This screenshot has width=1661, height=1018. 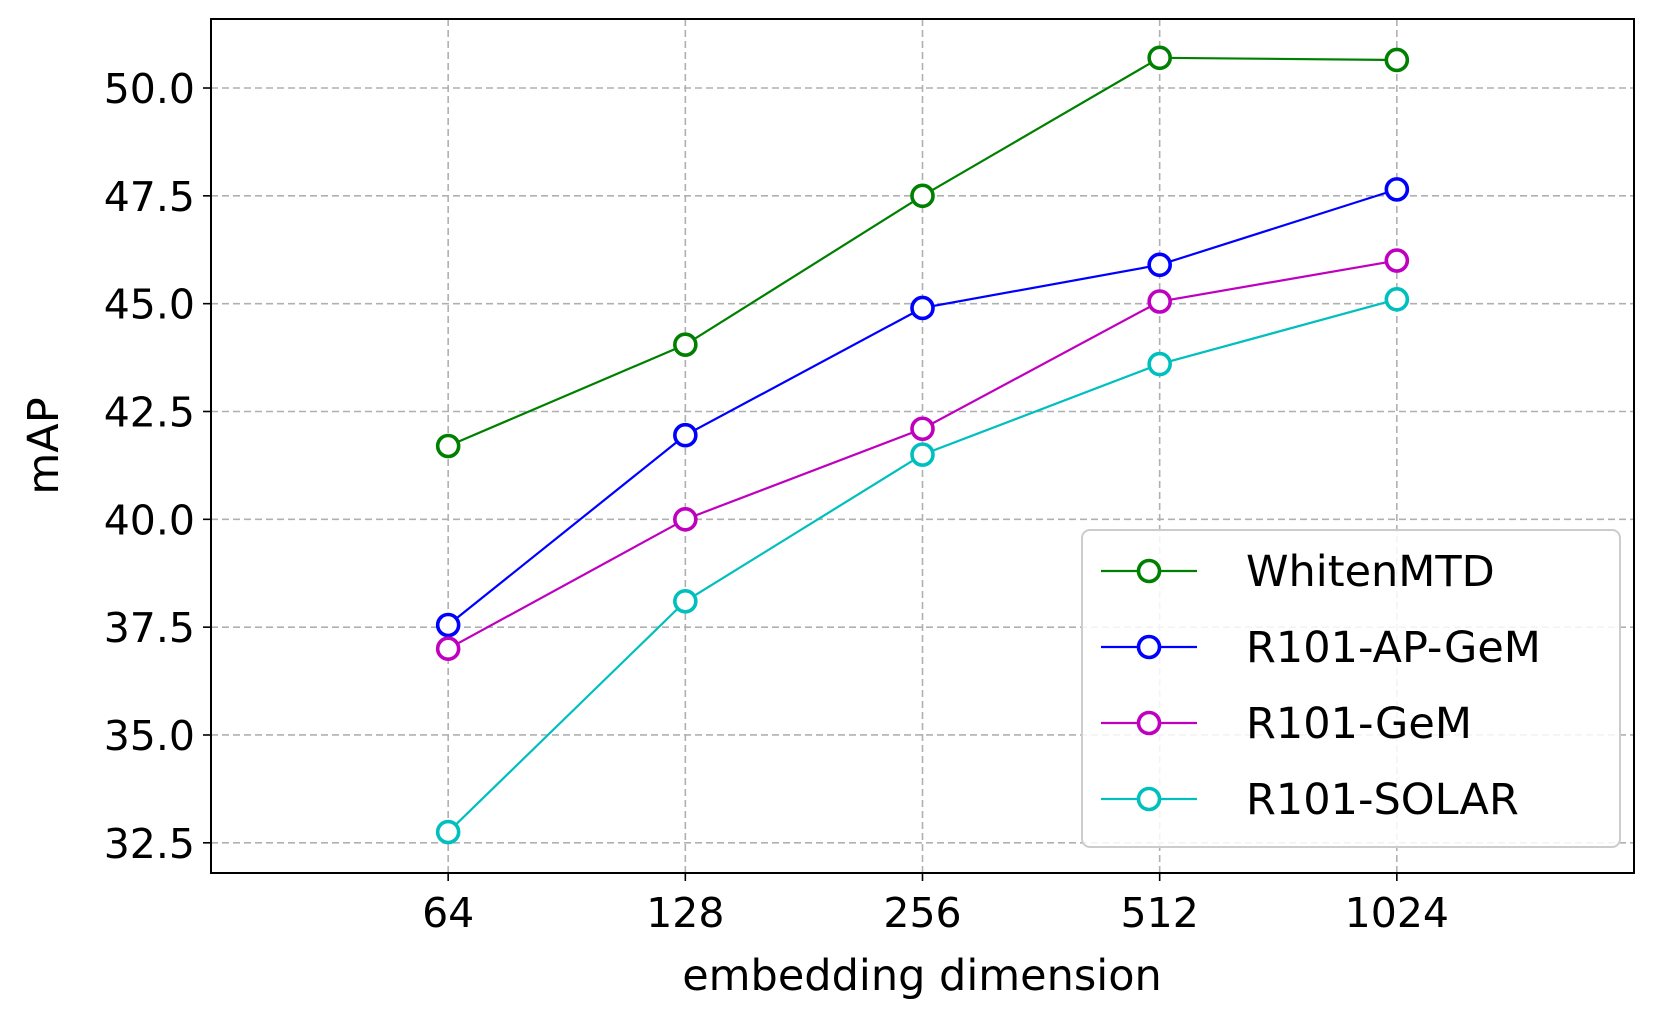 I want to click on legend-label-r101-ap-gem: R101-AP-GeM, so click(x=1393, y=648).